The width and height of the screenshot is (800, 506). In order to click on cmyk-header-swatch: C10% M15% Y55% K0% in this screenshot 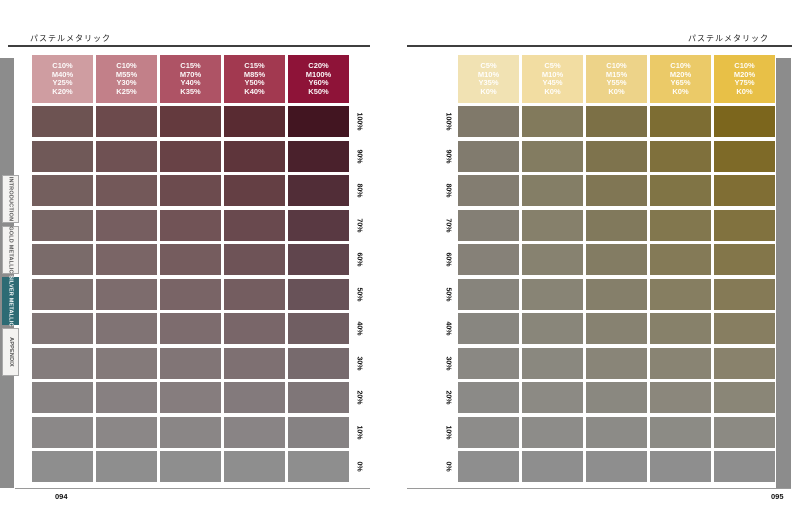, I will do `click(616, 79)`.